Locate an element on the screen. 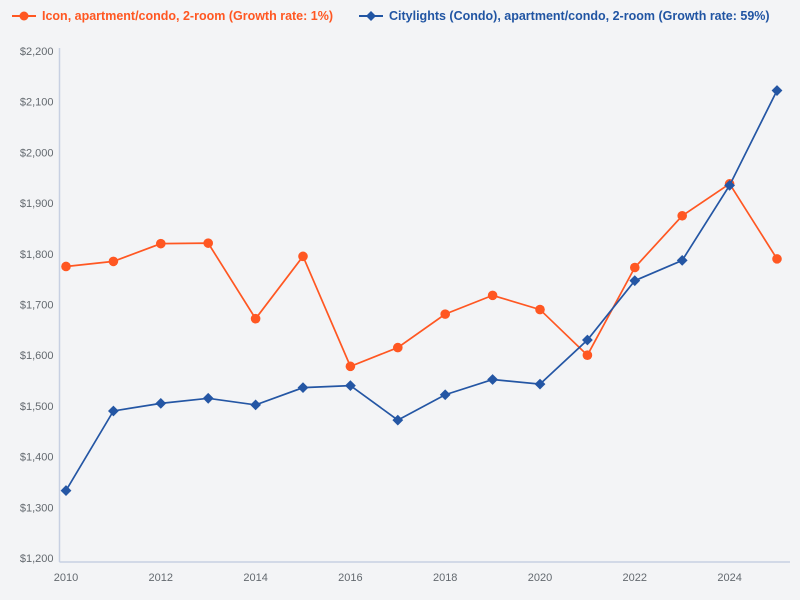 This screenshot has width=800, height=600. y-tick-label: $1,400 is located at coordinates (37, 458).